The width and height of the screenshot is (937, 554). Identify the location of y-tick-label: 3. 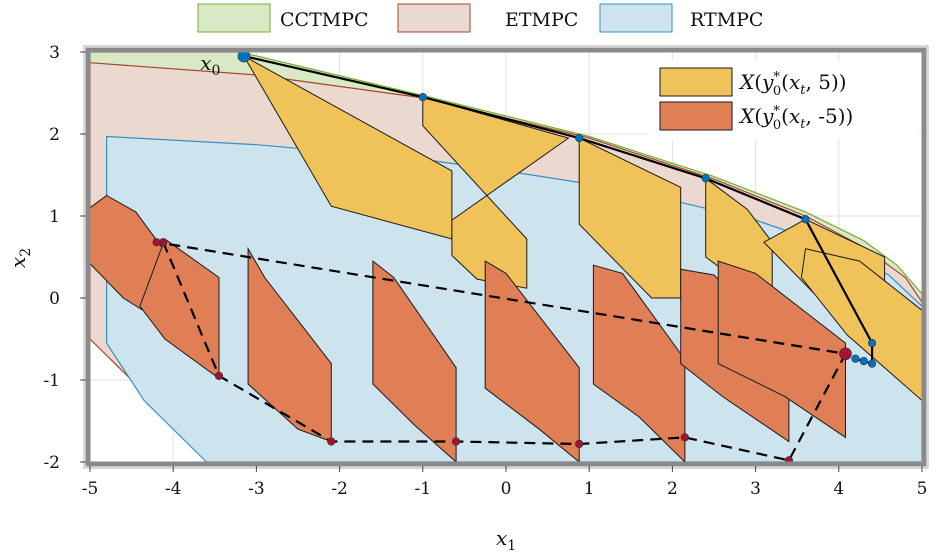
(54, 53).